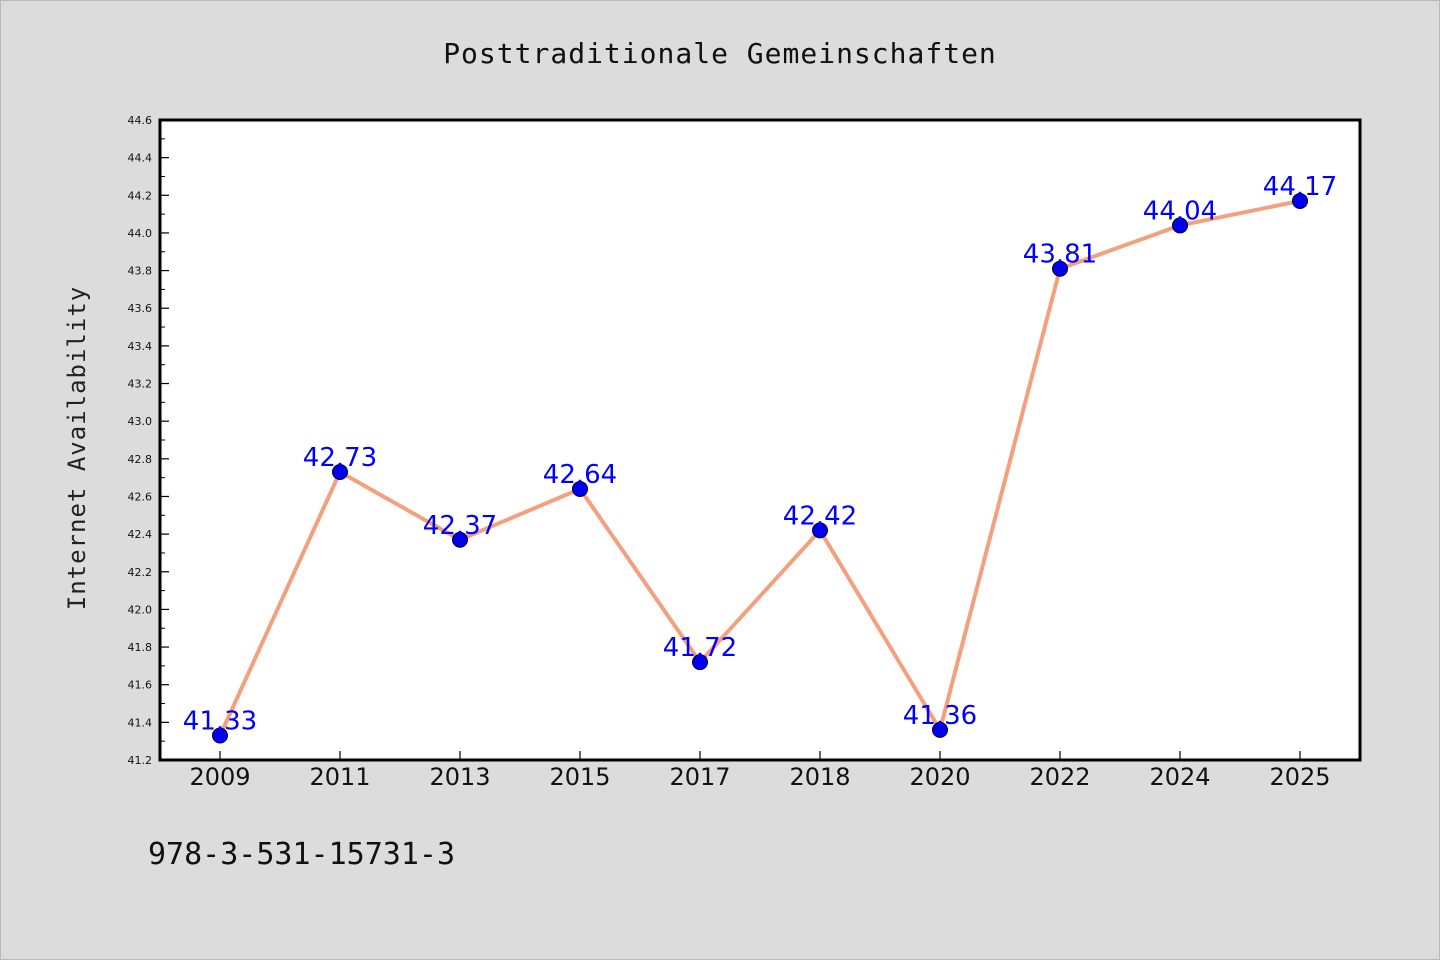 The height and width of the screenshot is (960, 1440). I want to click on y-tick-label: 42.2, so click(140, 572).